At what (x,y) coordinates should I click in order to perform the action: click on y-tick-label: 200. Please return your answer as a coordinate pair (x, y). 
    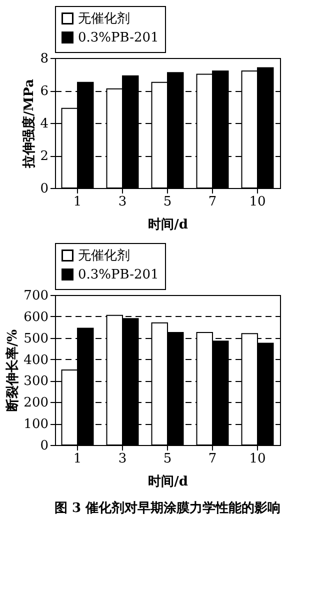
    Looking at the image, I should click on (36, 403).